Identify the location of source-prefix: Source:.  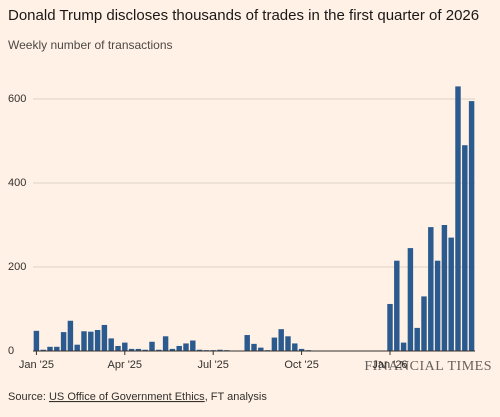
(27, 397).